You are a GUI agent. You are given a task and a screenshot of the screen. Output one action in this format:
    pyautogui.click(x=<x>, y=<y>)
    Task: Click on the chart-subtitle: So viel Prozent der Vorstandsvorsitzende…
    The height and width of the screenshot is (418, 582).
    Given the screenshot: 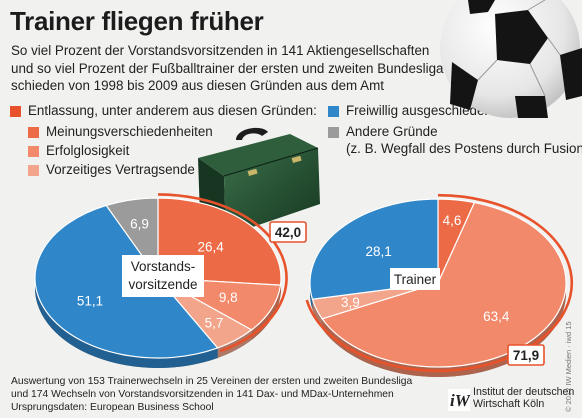 What is the action you would take?
    pyautogui.click(x=231, y=68)
    